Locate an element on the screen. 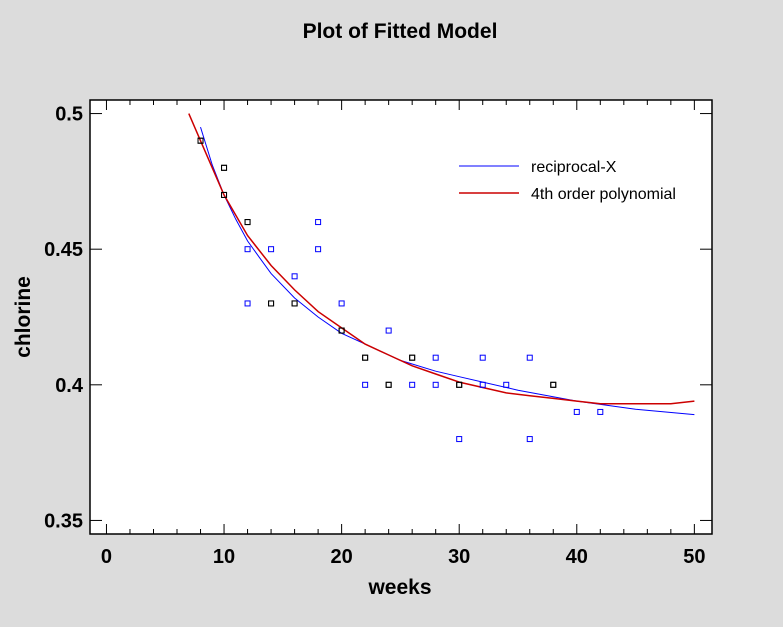 The image size is (783, 627). legend: reciprocal-X 4th order polynomial is located at coordinates (567, 181).